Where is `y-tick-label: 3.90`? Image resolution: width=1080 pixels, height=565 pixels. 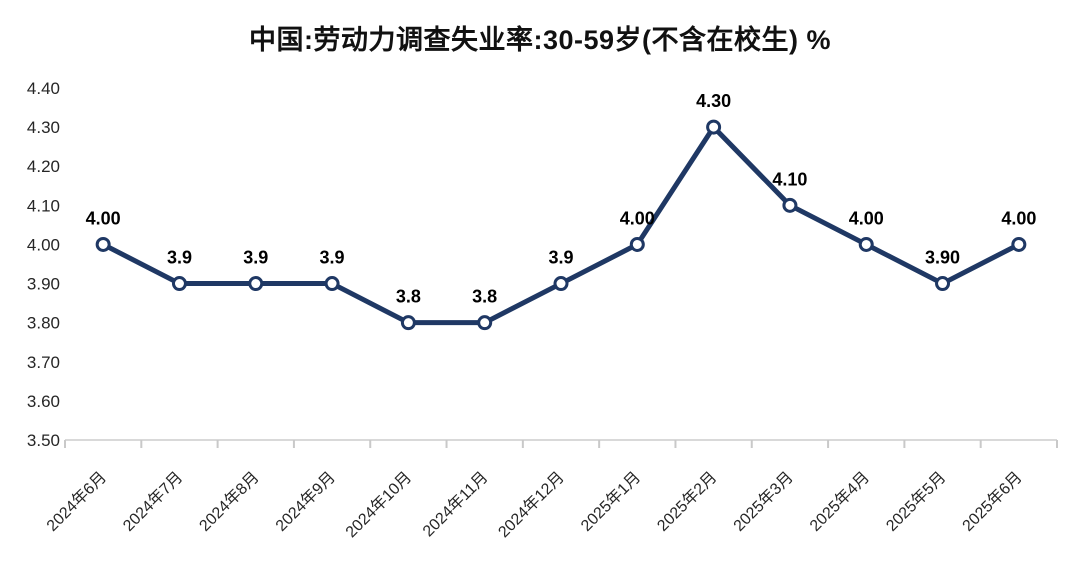
y-tick-label: 3.90 is located at coordinates (43, 284).